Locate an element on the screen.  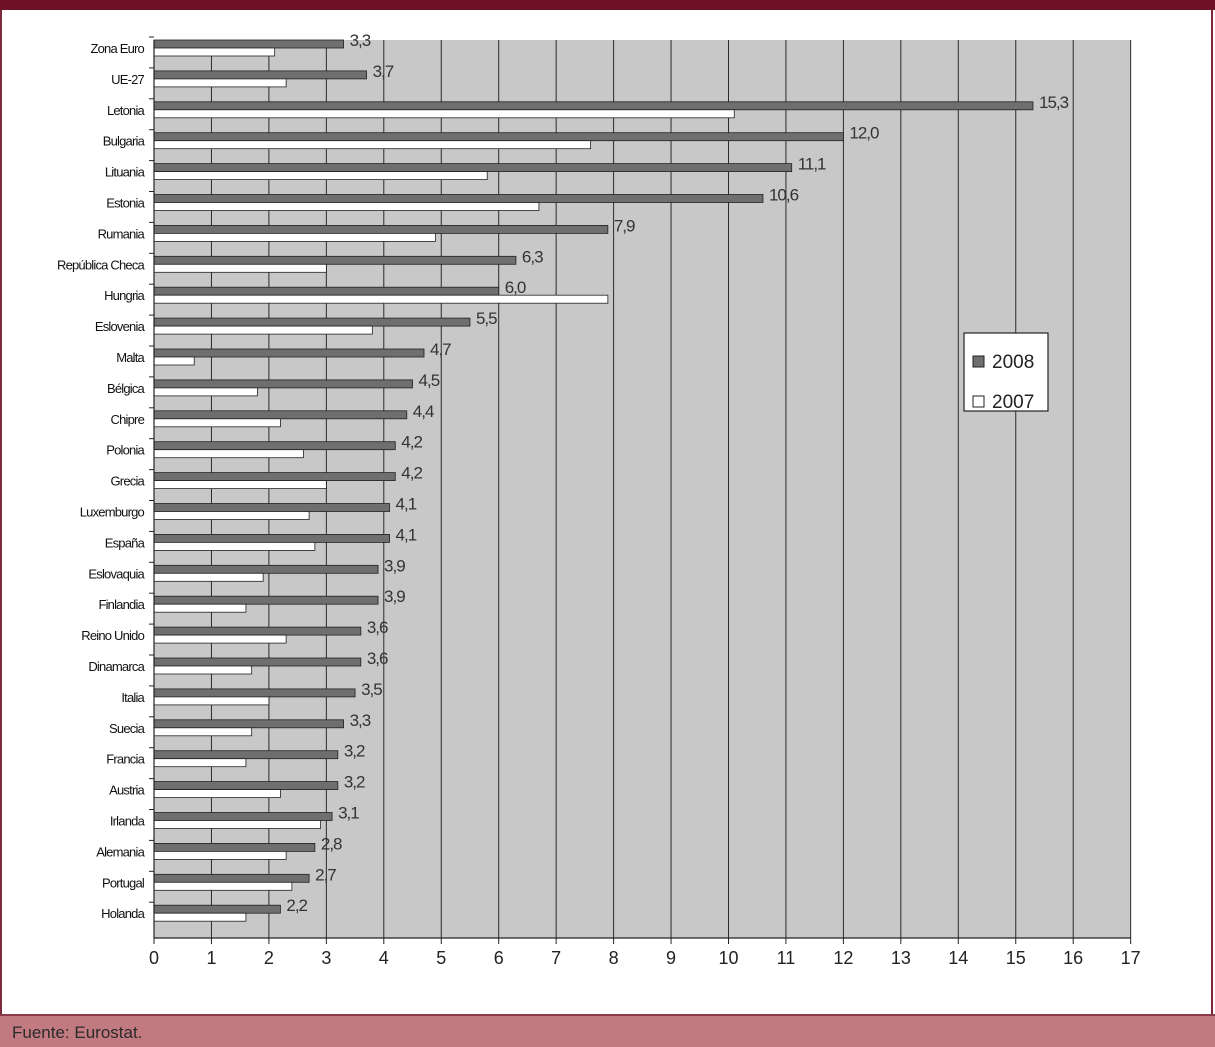
legend-swatch-2008 is located at coordinates (978, 361).